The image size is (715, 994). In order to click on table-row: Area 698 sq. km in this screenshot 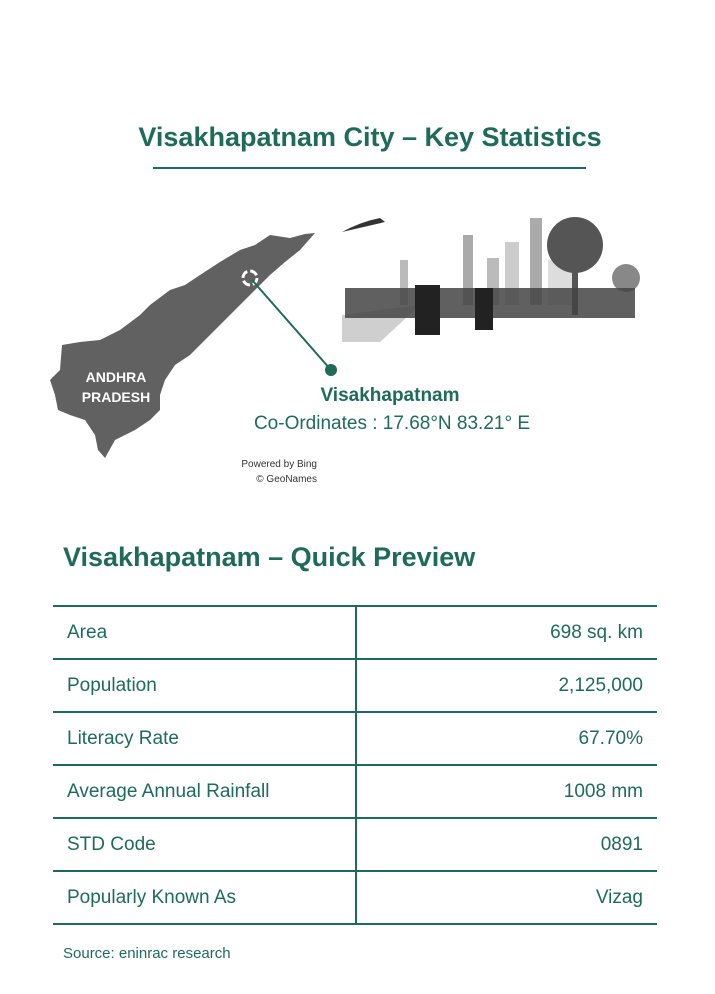, I will do `click(355, 632)`.